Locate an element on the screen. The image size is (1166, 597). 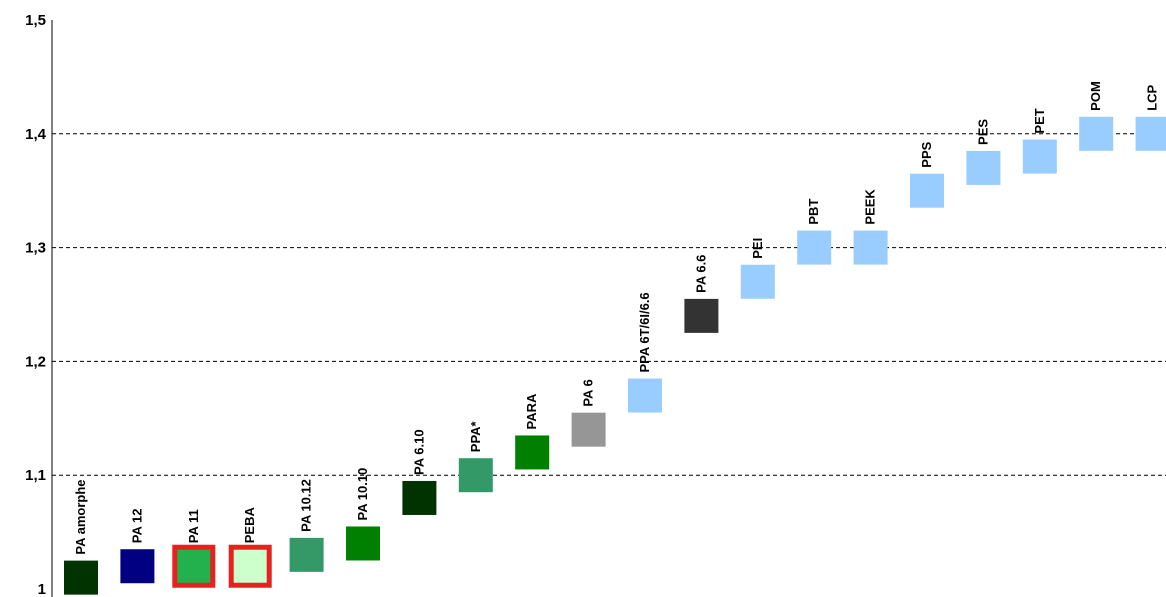
point-label: PEEK is located at coordinates (870, 207).